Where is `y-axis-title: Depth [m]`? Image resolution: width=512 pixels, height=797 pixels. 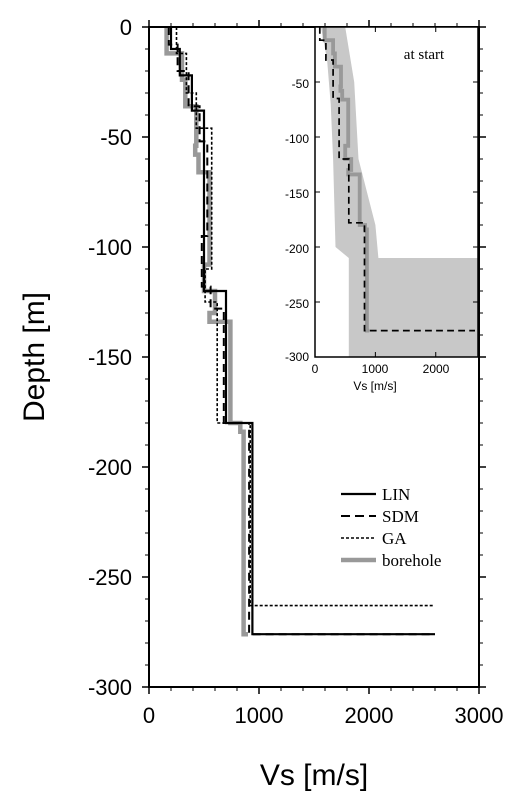 y-axis-title: Depth [m] is located at coordinates (34, 357).